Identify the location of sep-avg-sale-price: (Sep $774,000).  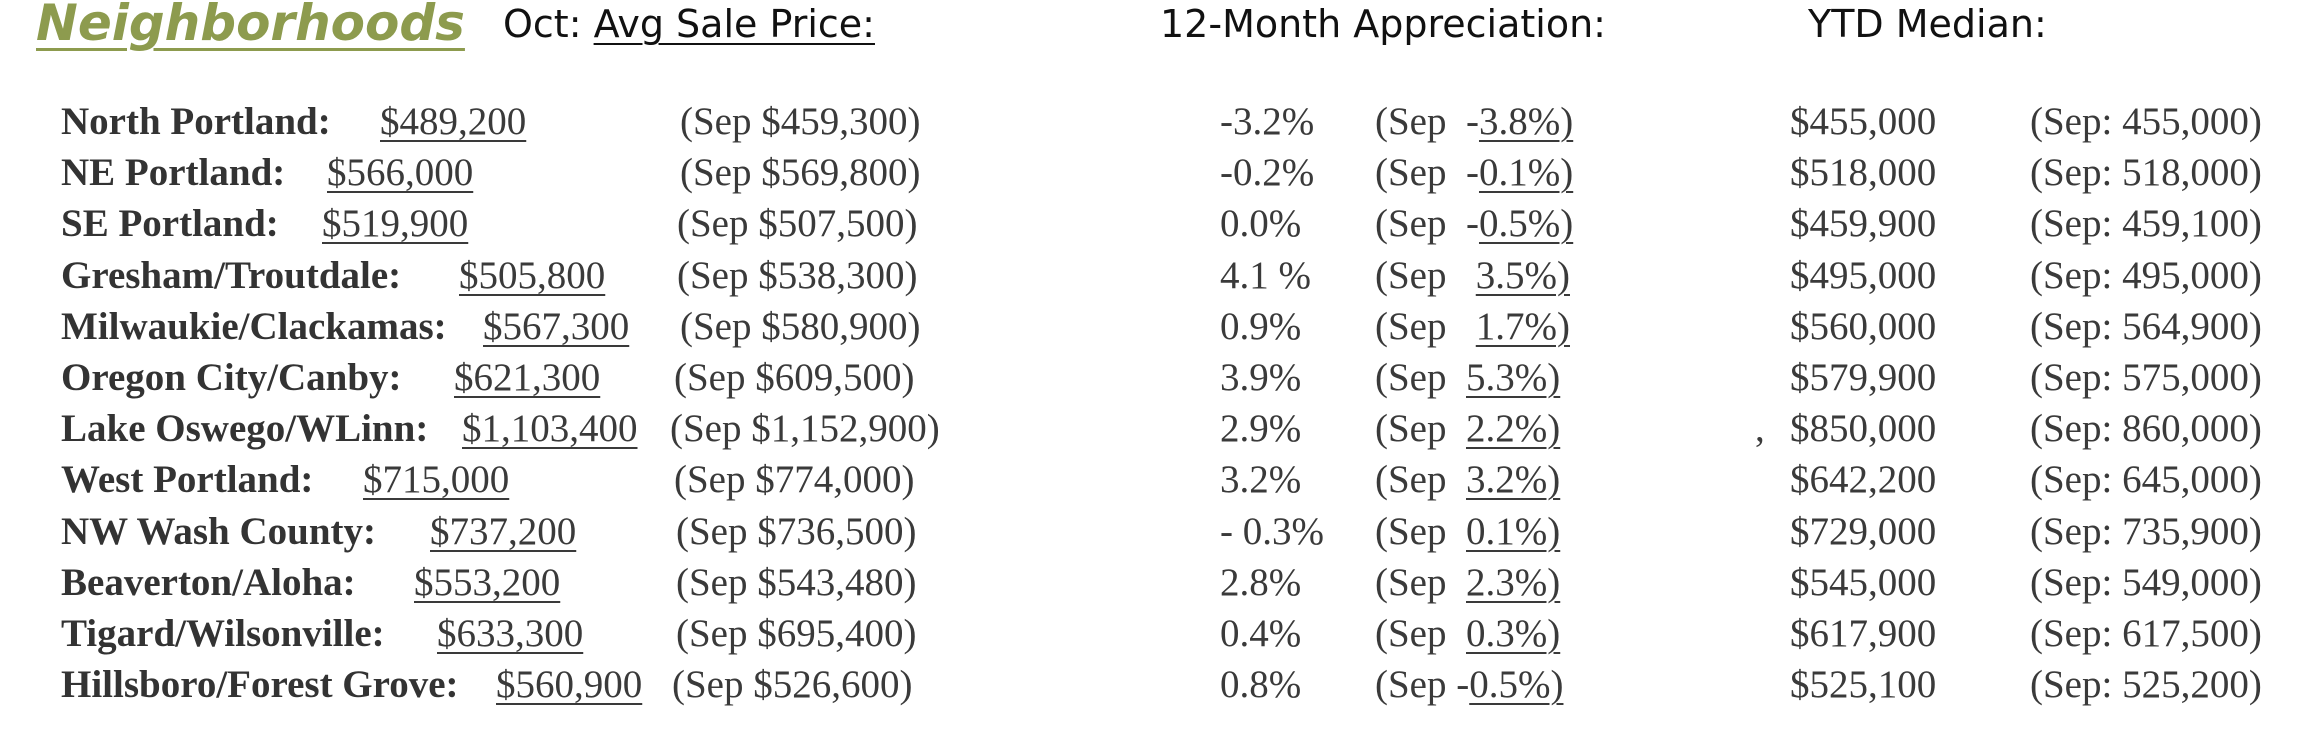
(794, 480).